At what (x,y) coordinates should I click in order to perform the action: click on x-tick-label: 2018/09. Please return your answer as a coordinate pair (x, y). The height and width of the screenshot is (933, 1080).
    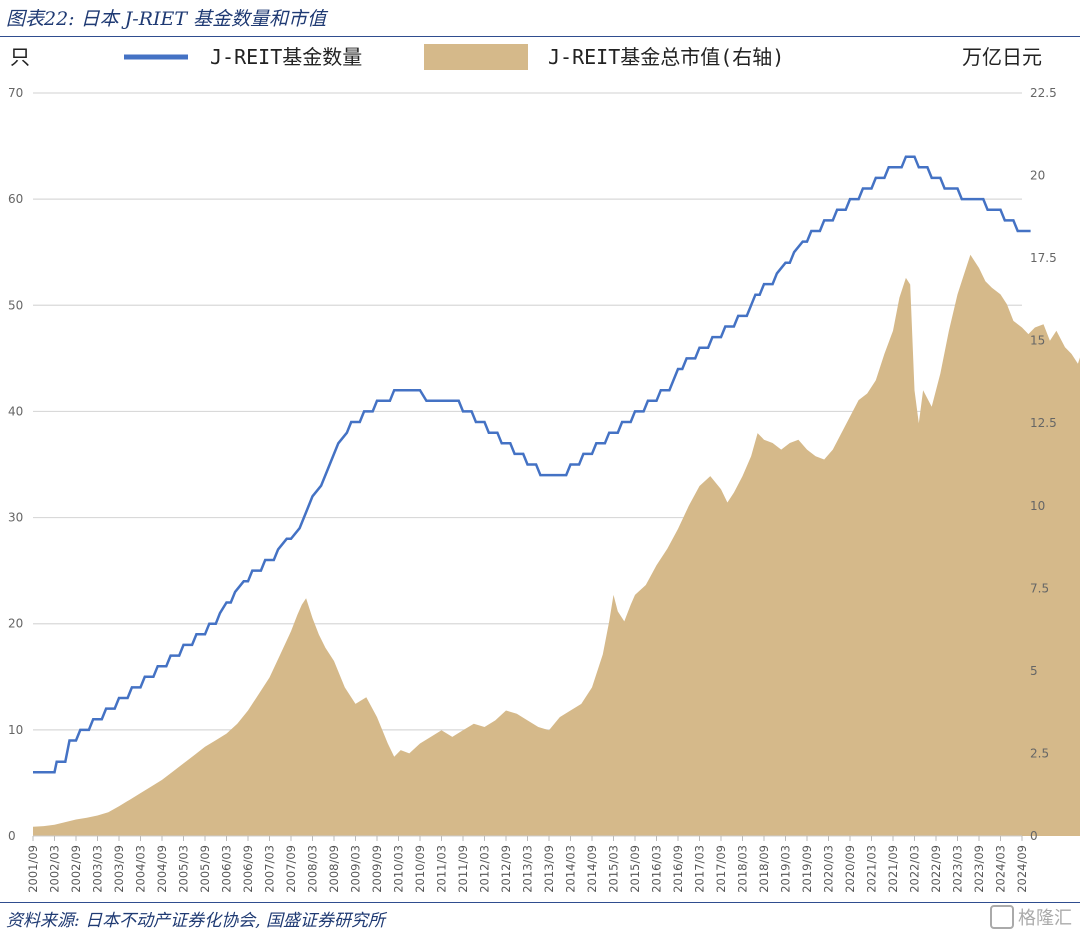
    Looking at the image, I should click on (764, 869).